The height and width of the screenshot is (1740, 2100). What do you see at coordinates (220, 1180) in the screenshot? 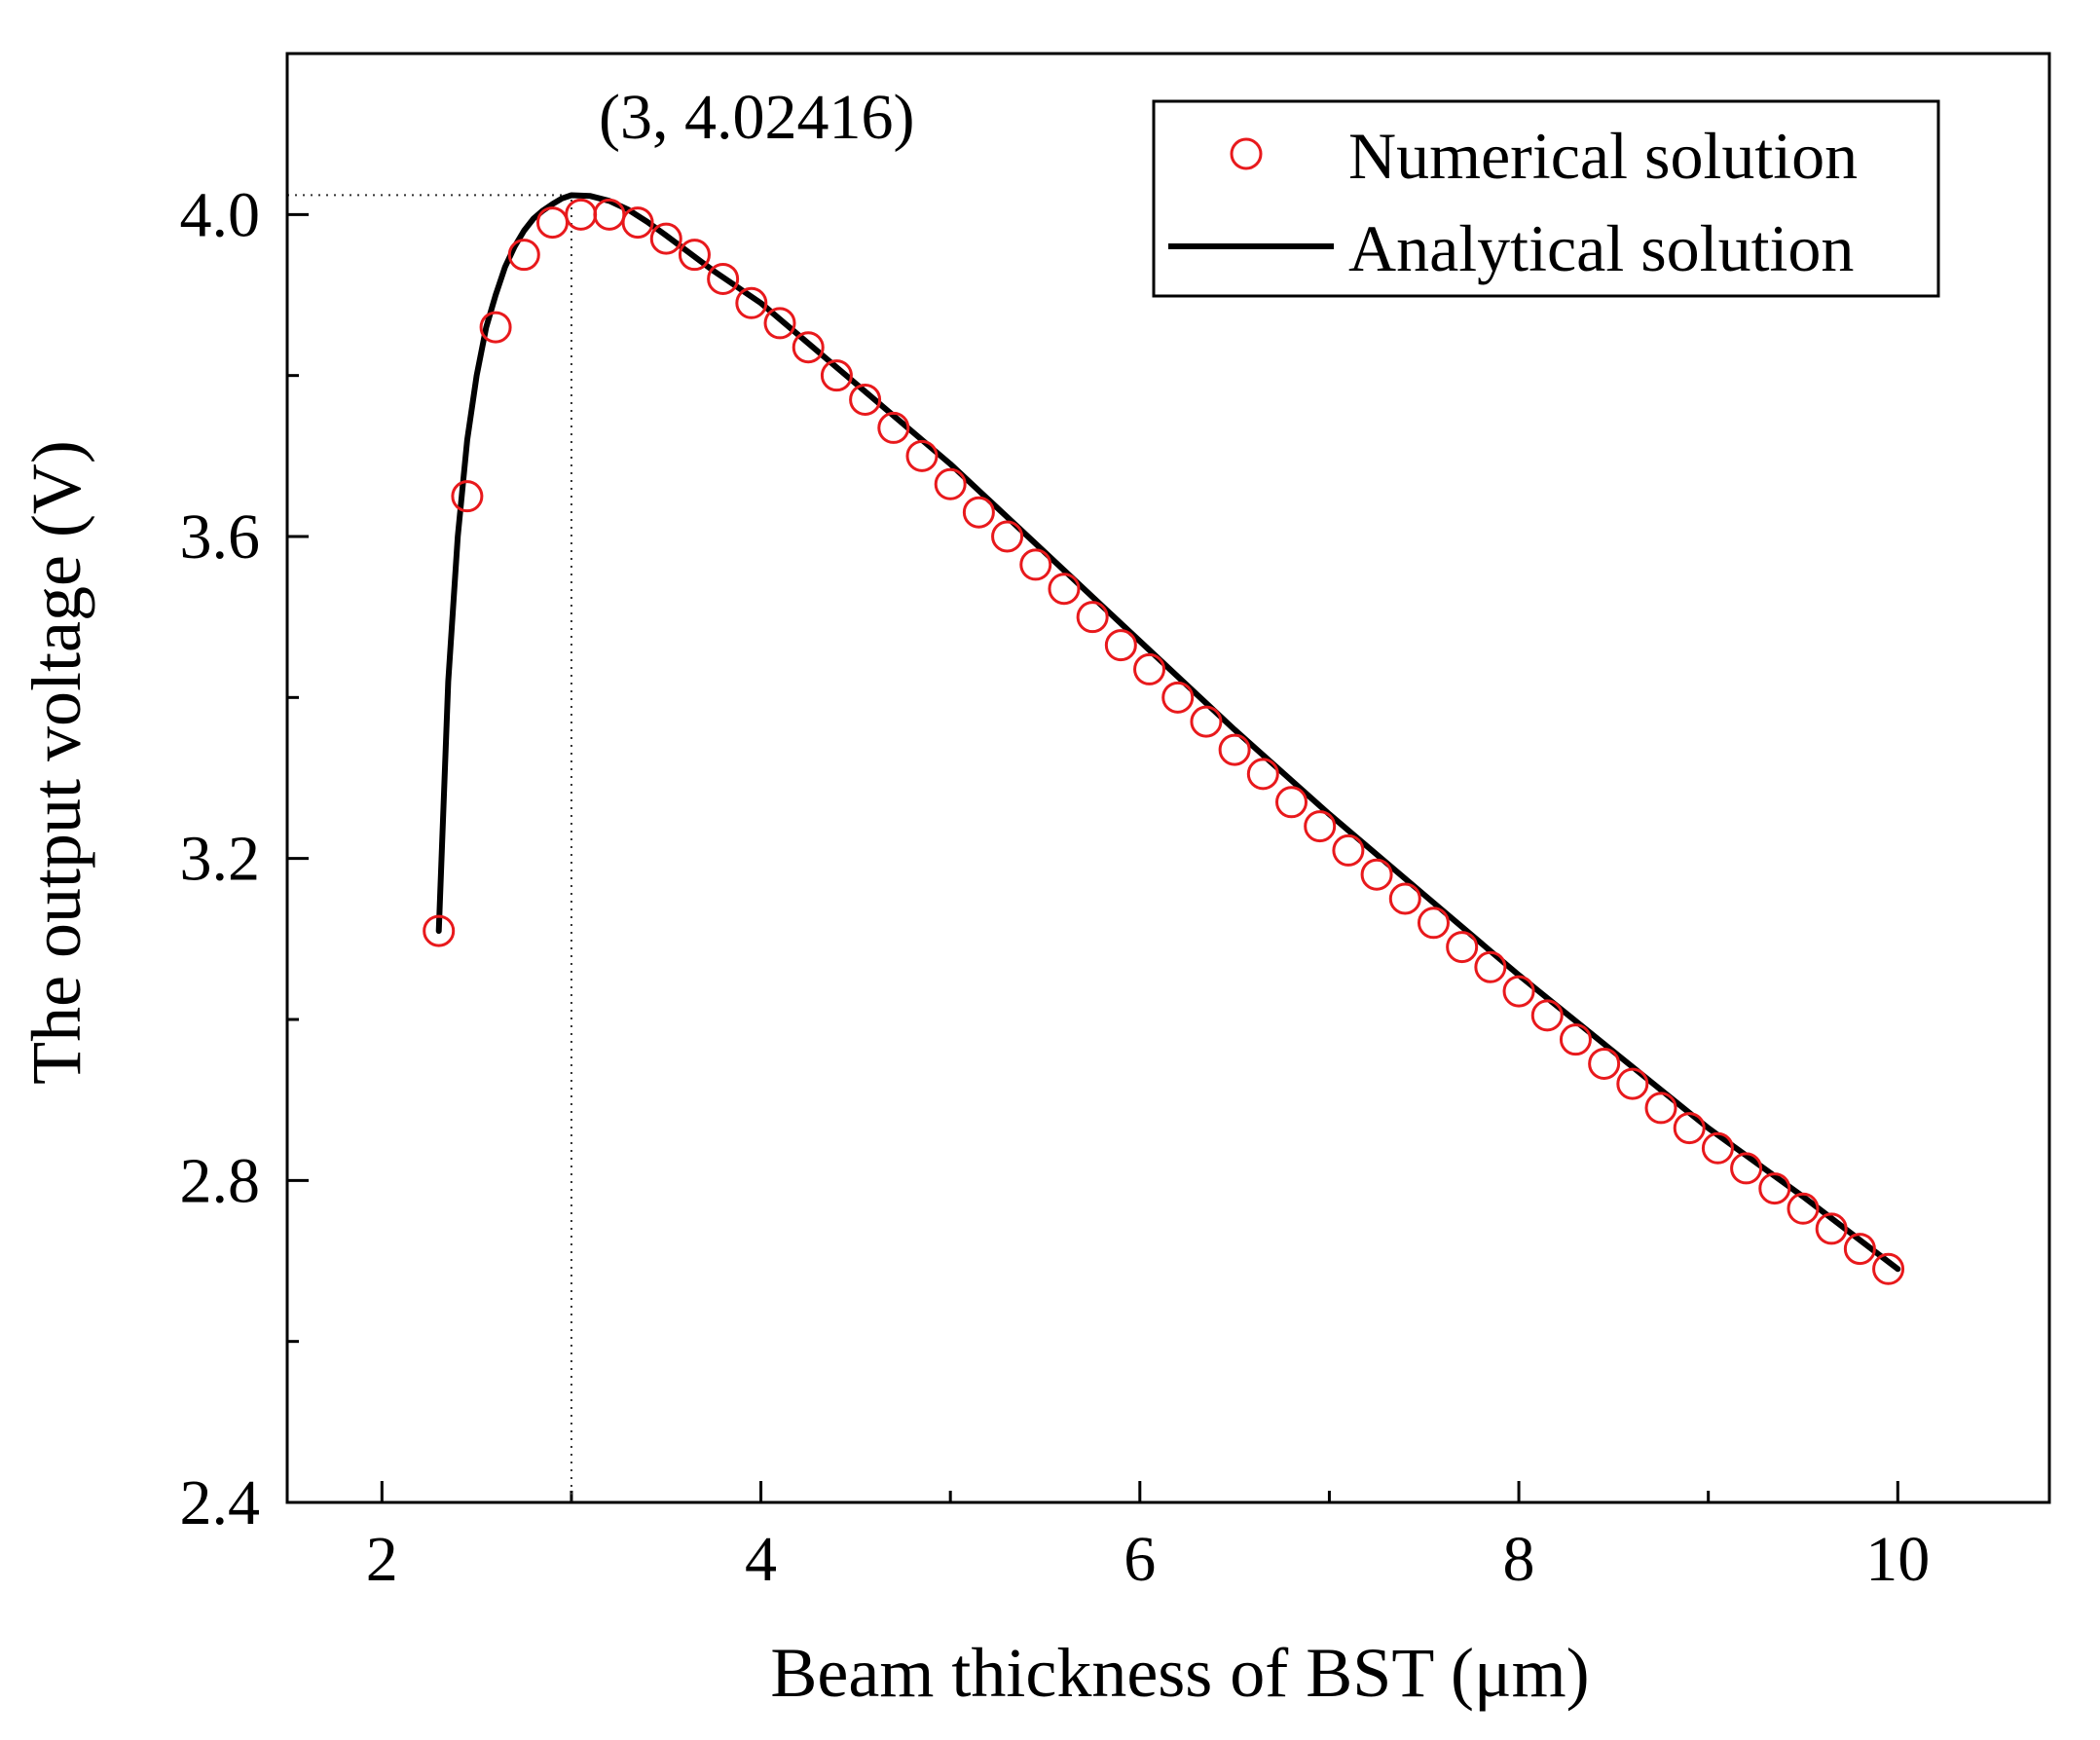
I see `y-tick-label: 2.8` at bounding box center [220, 1180].